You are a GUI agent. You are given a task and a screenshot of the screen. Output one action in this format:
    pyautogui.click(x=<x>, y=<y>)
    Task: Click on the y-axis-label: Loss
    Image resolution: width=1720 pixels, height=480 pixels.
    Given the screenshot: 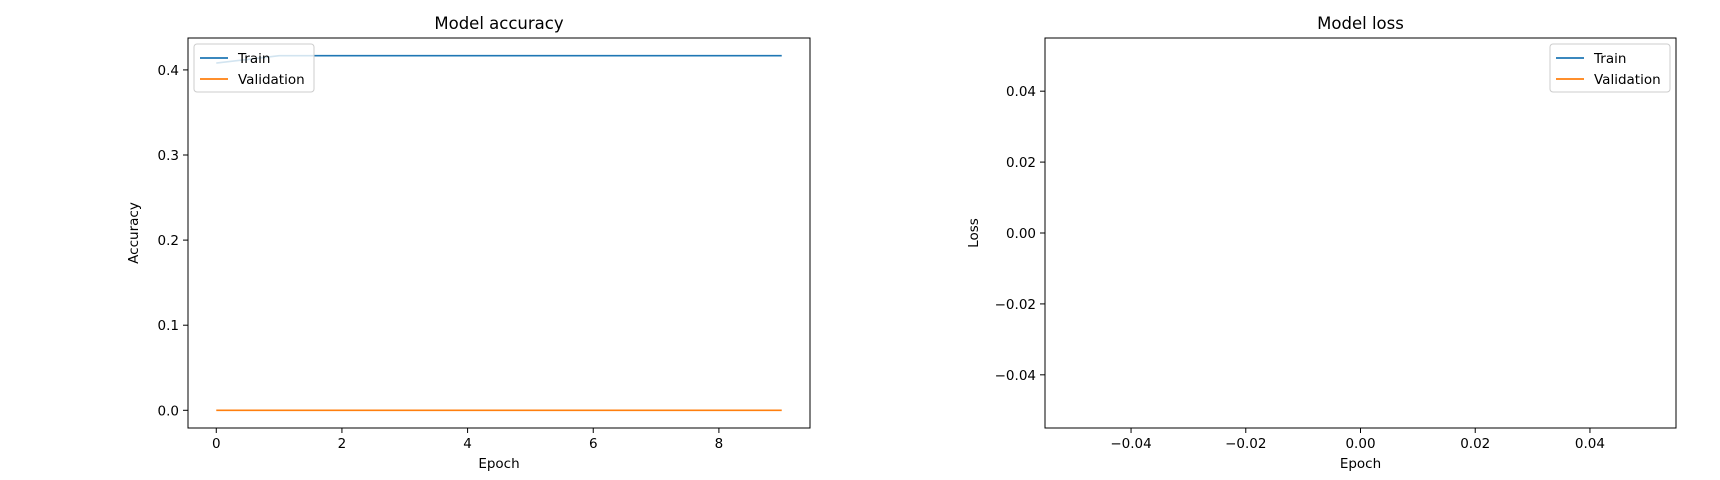 What is the action you would take?
    pyautogui.click(x=974, y=233)
    